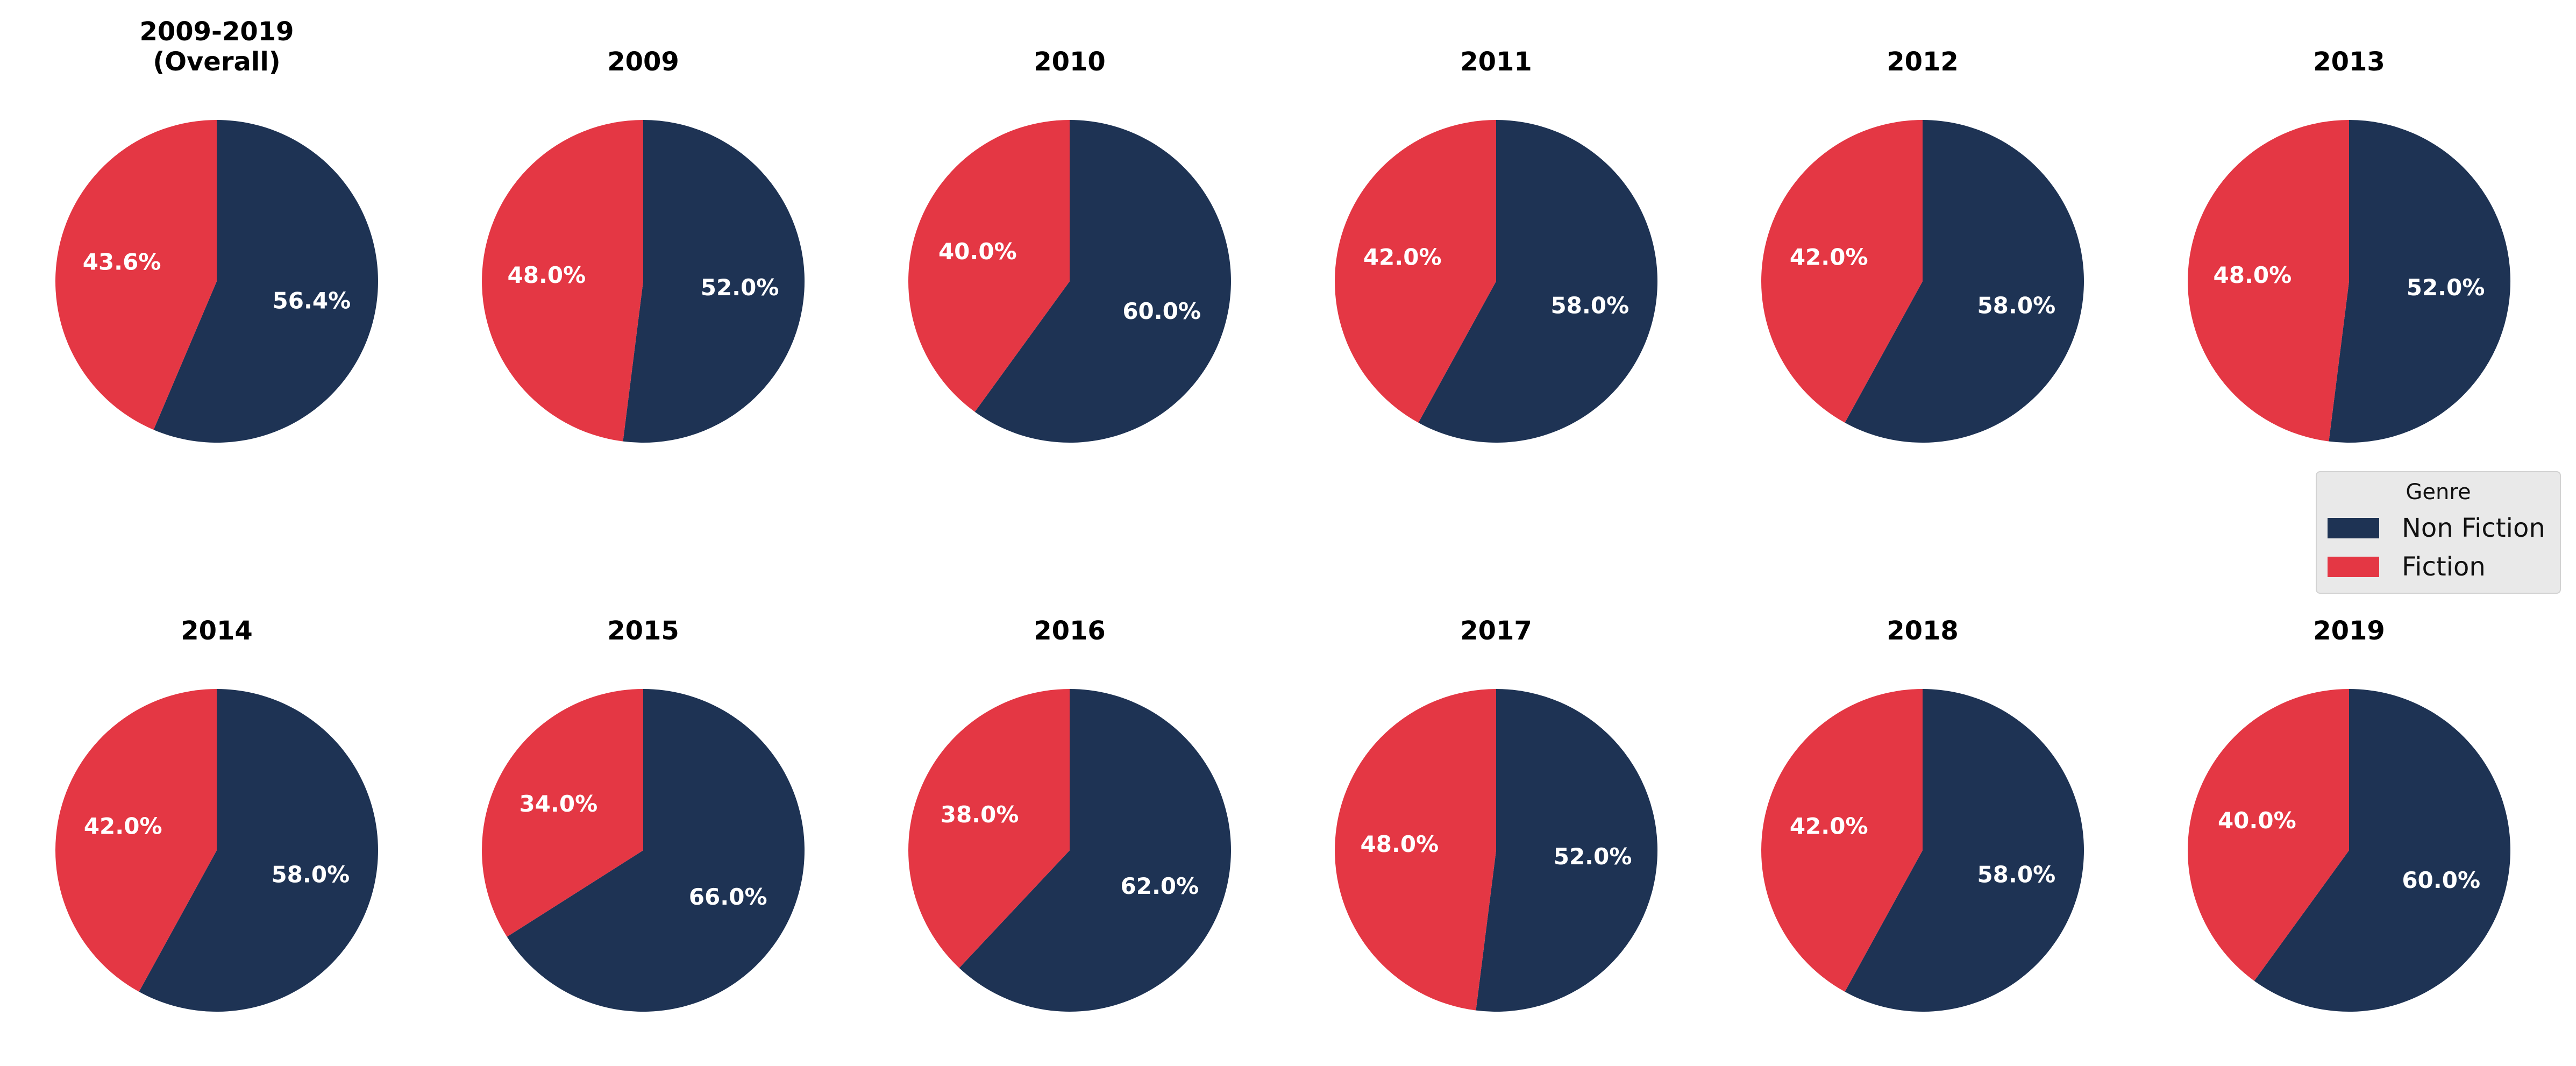 This screenshot has width=2576, height=1066. What do you see at coordinates (2353, 567) in the screenshot?
I see `legend-swatch-fiction` at bounding box center [2353, 567].